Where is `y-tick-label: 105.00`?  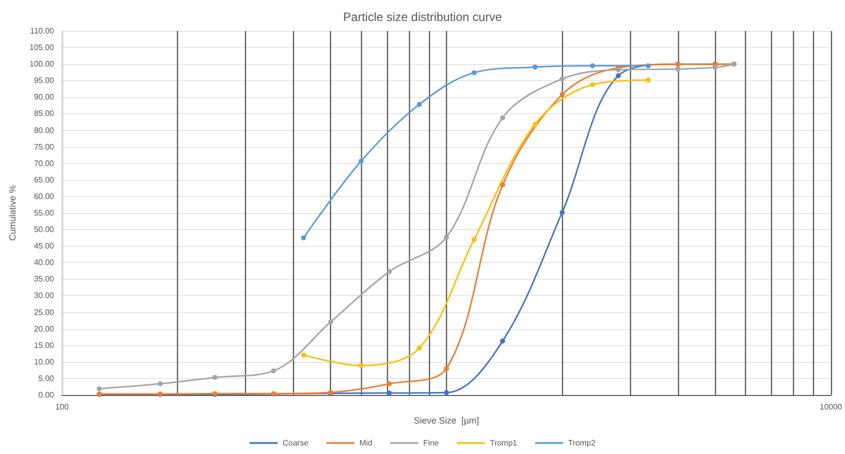 y-tick-label: 105.00 is located at coordinates (42, 47).